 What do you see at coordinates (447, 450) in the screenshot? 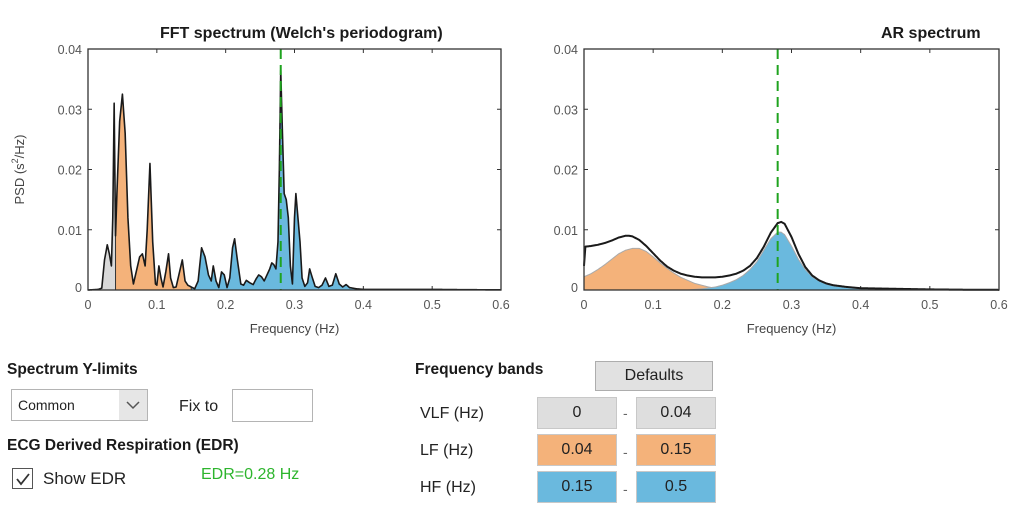
I see `lf-label: LF (Hz)` at bounding box center [447, 450].